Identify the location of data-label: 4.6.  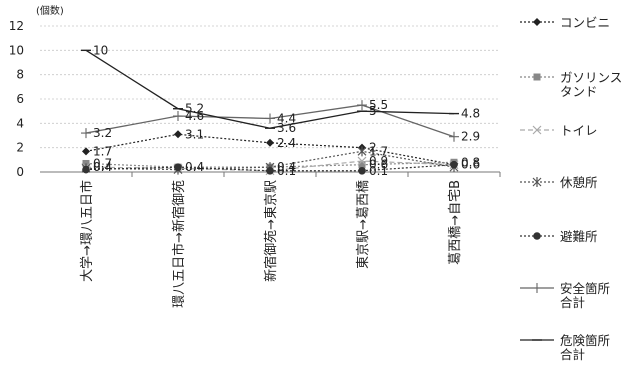
(194, 116).